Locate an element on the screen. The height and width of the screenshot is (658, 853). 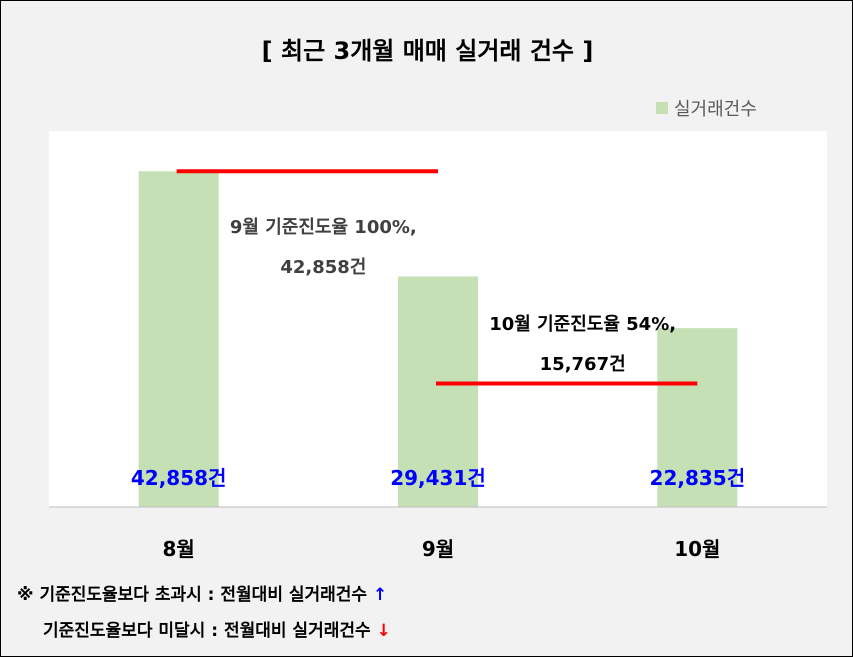
x-tick-label: 8월 is located at coordinates (179, 549).